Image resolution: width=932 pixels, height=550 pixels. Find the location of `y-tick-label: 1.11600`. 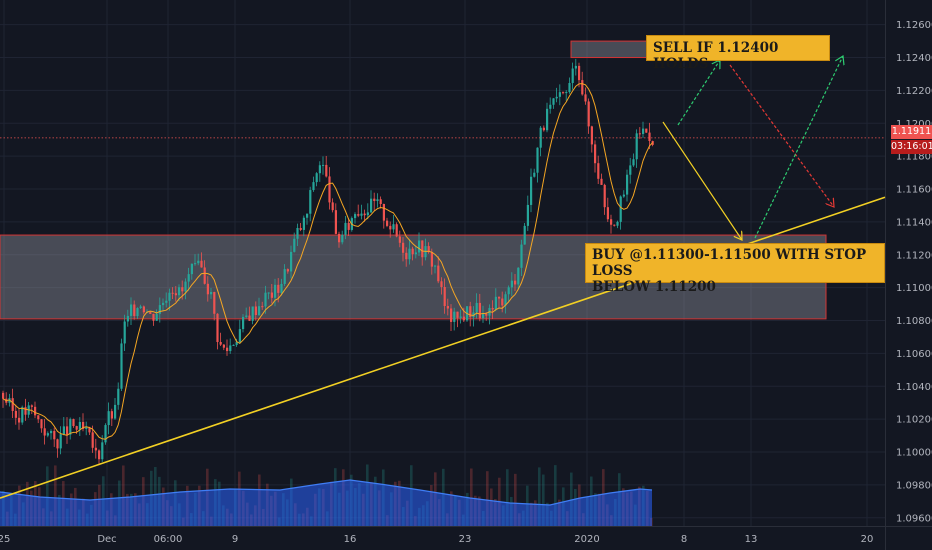

y-tick-label: 1.11600 is located at coordinates (914, 190).